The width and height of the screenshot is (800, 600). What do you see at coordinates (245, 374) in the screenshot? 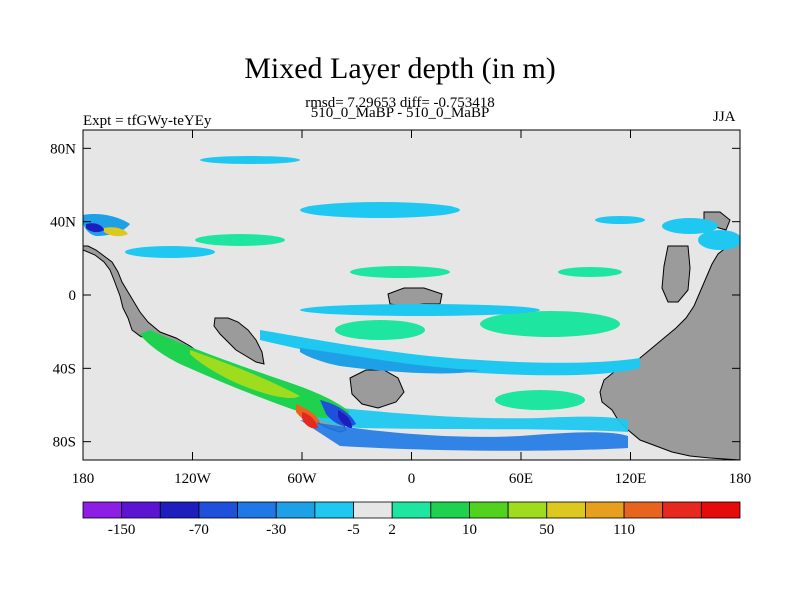
I see `field-drake-yellow` at bounding box center [245, 374].